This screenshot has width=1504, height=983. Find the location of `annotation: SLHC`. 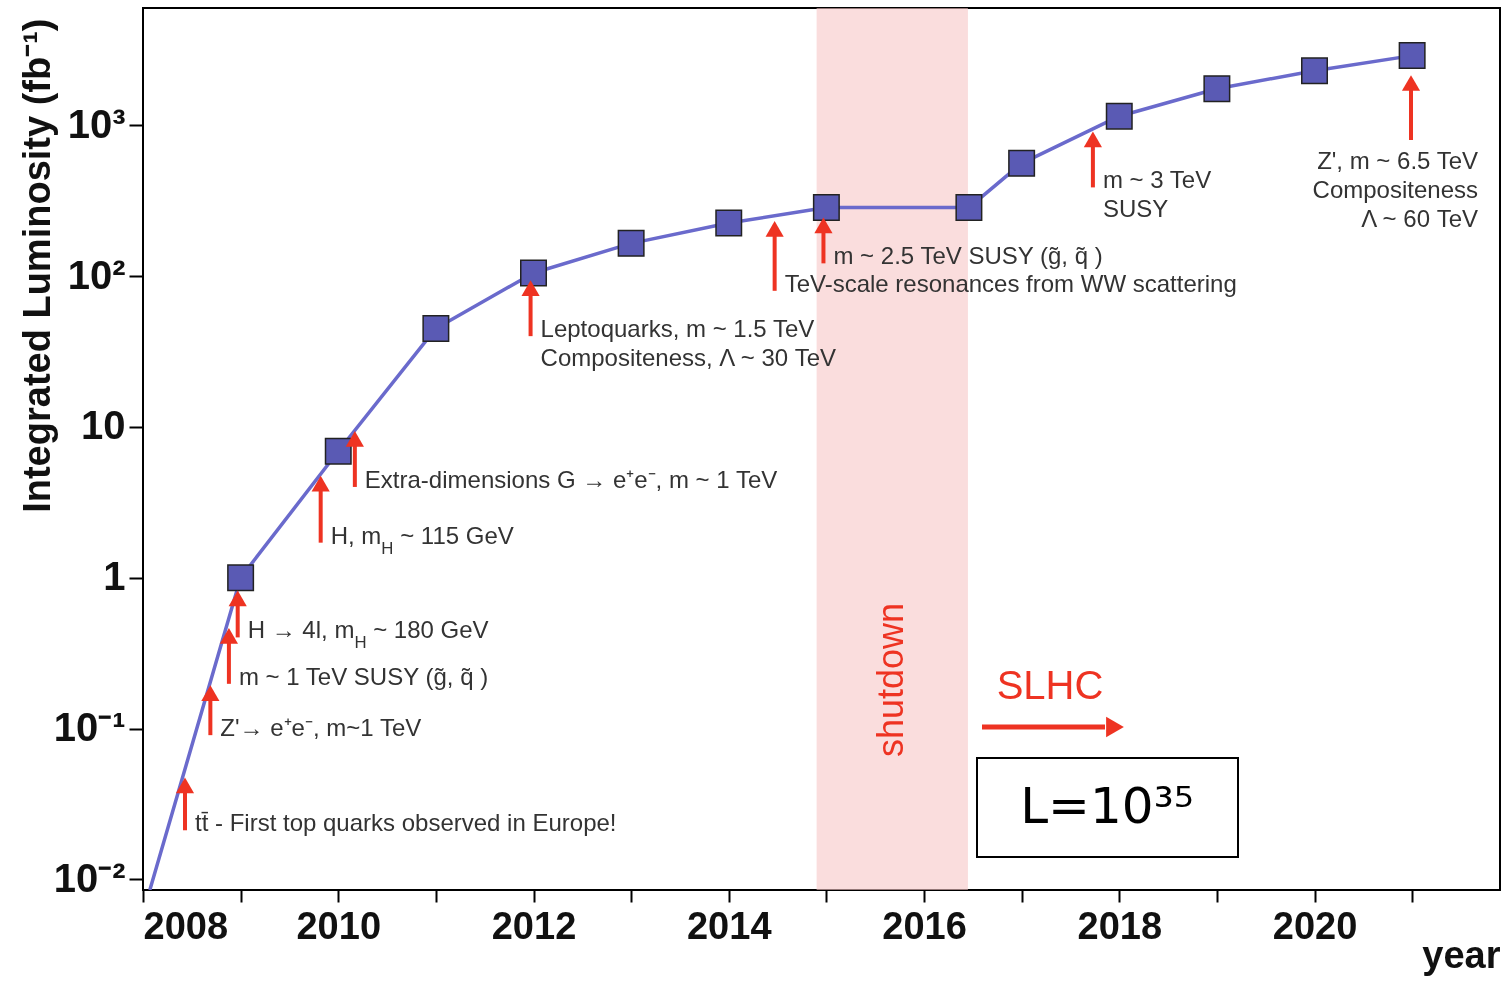

annotation: SLHC is located at coordinates (1050, 685).